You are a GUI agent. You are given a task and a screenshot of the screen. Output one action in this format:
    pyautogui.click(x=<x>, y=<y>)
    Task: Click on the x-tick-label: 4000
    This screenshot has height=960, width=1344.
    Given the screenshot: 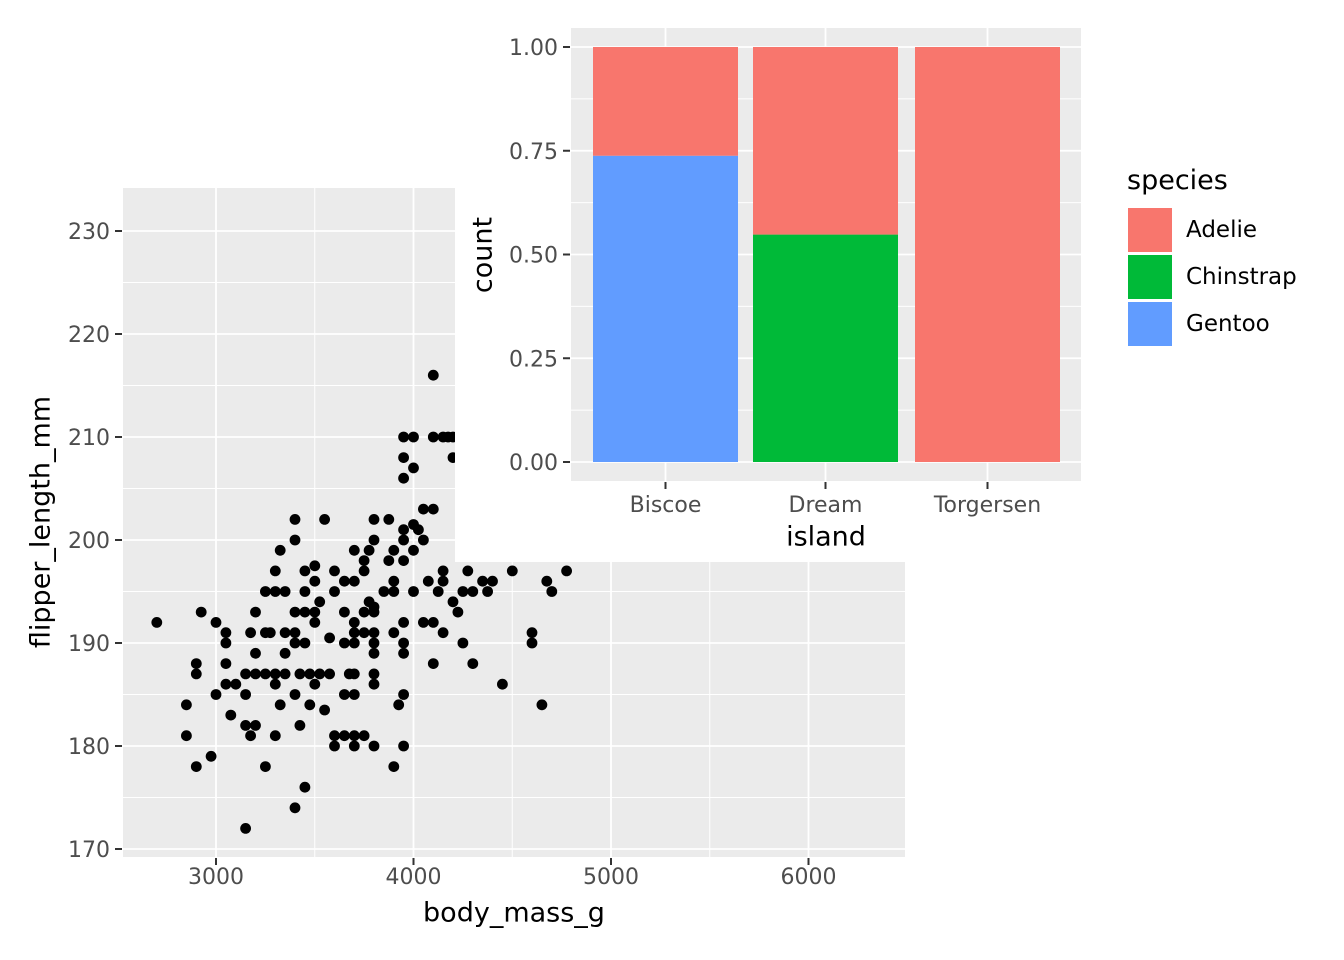 What is the action you would take?
    pyautogui.click(x=414, y=877)
    